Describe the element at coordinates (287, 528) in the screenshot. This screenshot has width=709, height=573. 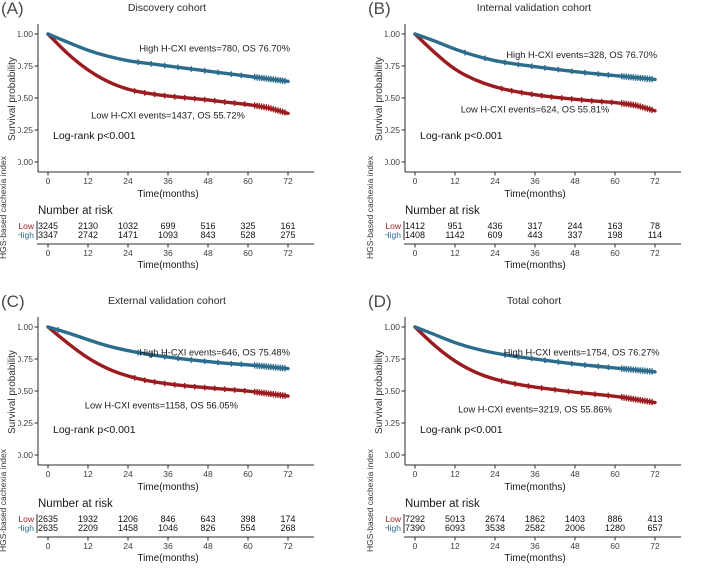
I see `risk-count: 268` at that location.